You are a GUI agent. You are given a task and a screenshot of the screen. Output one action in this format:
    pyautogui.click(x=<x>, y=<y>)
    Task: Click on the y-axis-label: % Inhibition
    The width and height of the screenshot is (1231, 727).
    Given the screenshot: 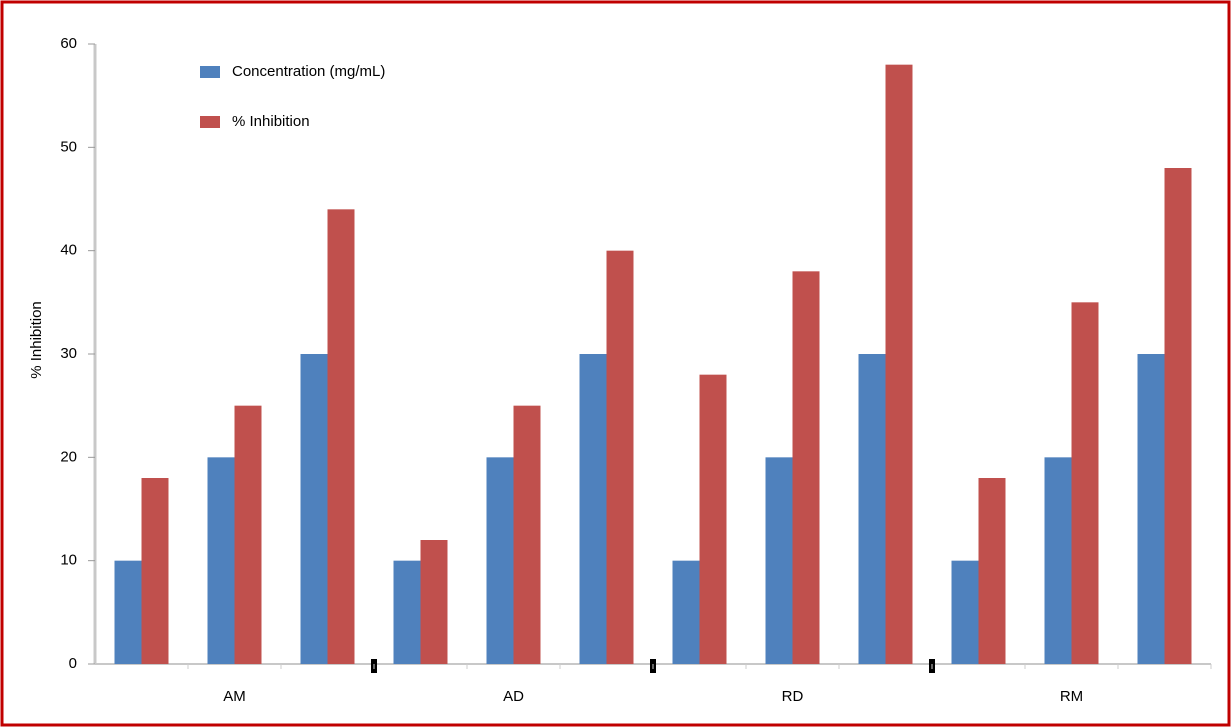 What is the action you would take?
    pyautogui.click(x=36, y=340)
    